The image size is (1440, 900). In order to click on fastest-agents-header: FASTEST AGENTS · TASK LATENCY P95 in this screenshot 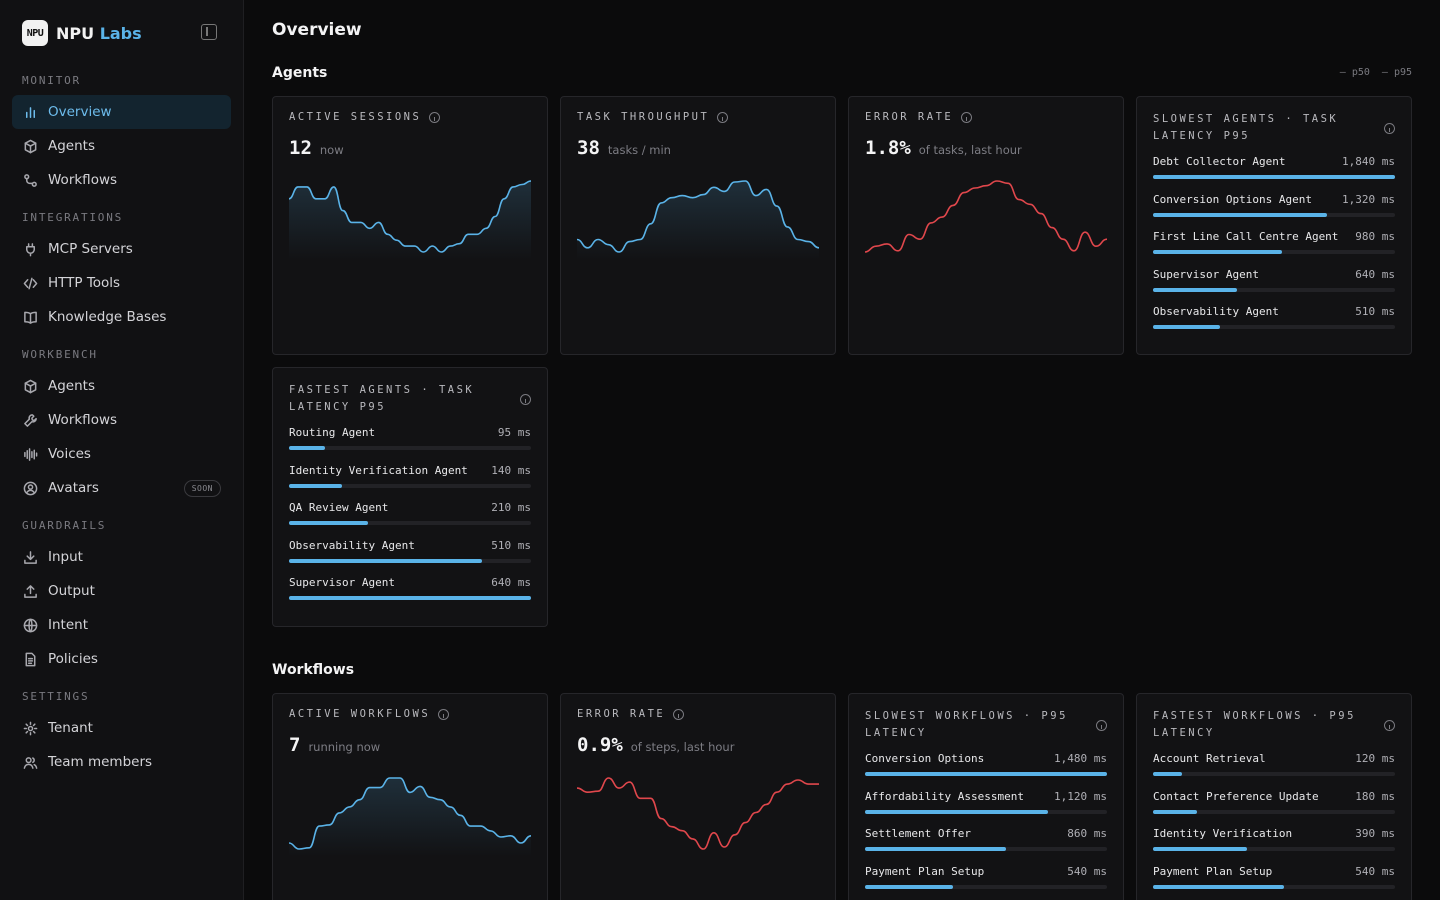, I will do `click(410, 399)`.